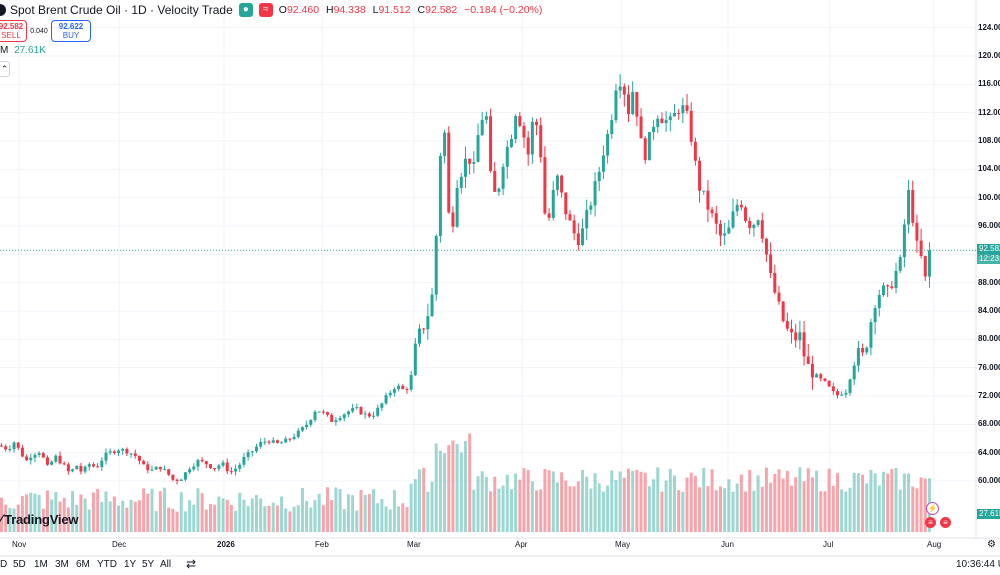  I want to click on sell-button: 92.582 SELL, so click(13, 31).